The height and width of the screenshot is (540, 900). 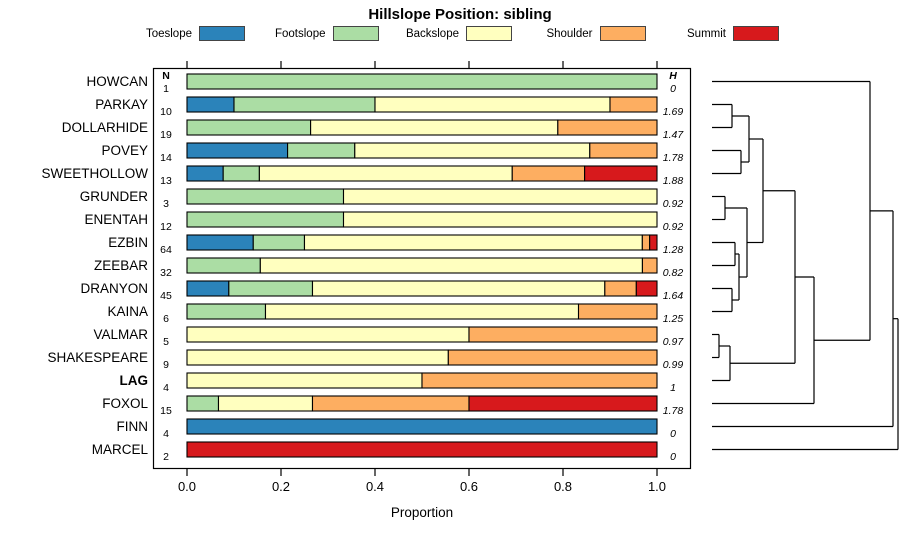 What do you see at coordinates (208, 288) in the screenshot?
I see `bar-segment-dranyon-toeslope` at bounding box center [208, 288].